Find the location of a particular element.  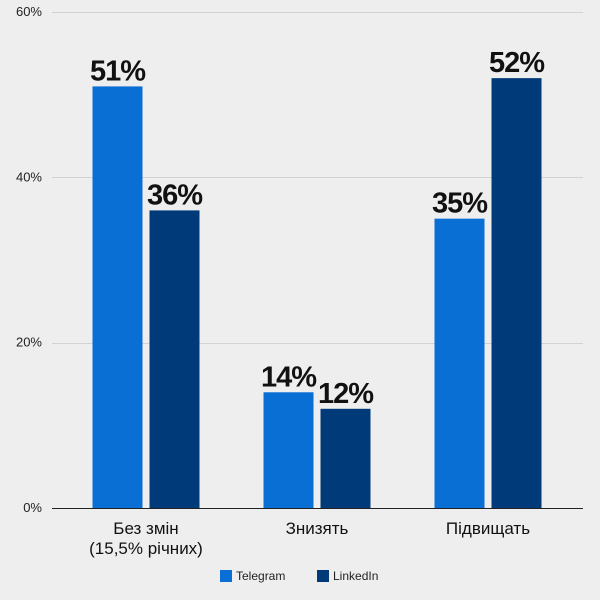

data-label: 36% is located at coordinates (175, 195).